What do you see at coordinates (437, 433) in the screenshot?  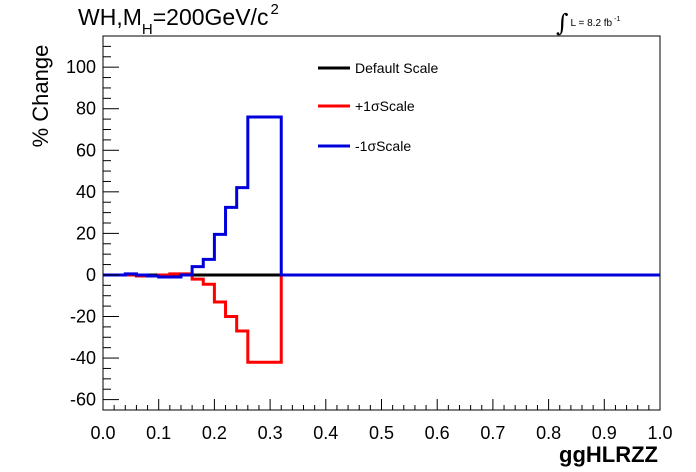 I see `x-tick-label: 0.6` at bounding box center [437, 433].